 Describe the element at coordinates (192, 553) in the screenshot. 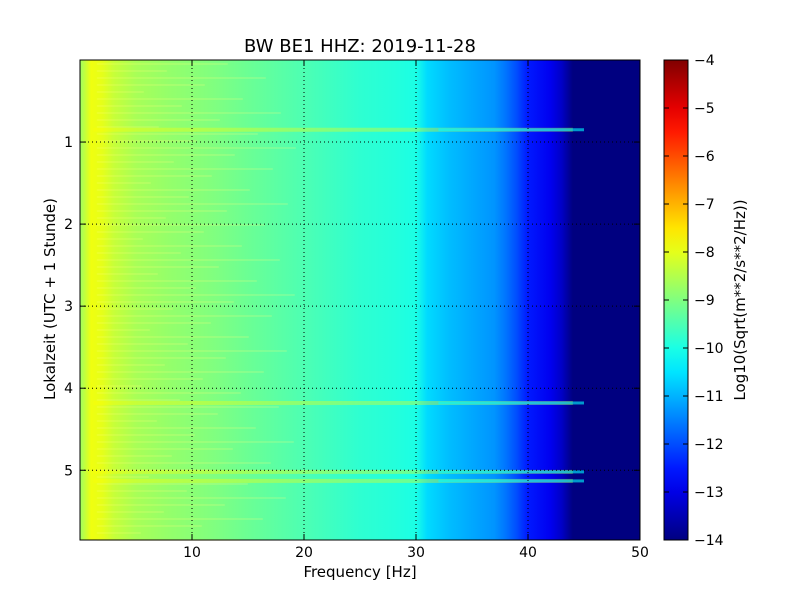

I see `x-tick-label: 10` at that location.